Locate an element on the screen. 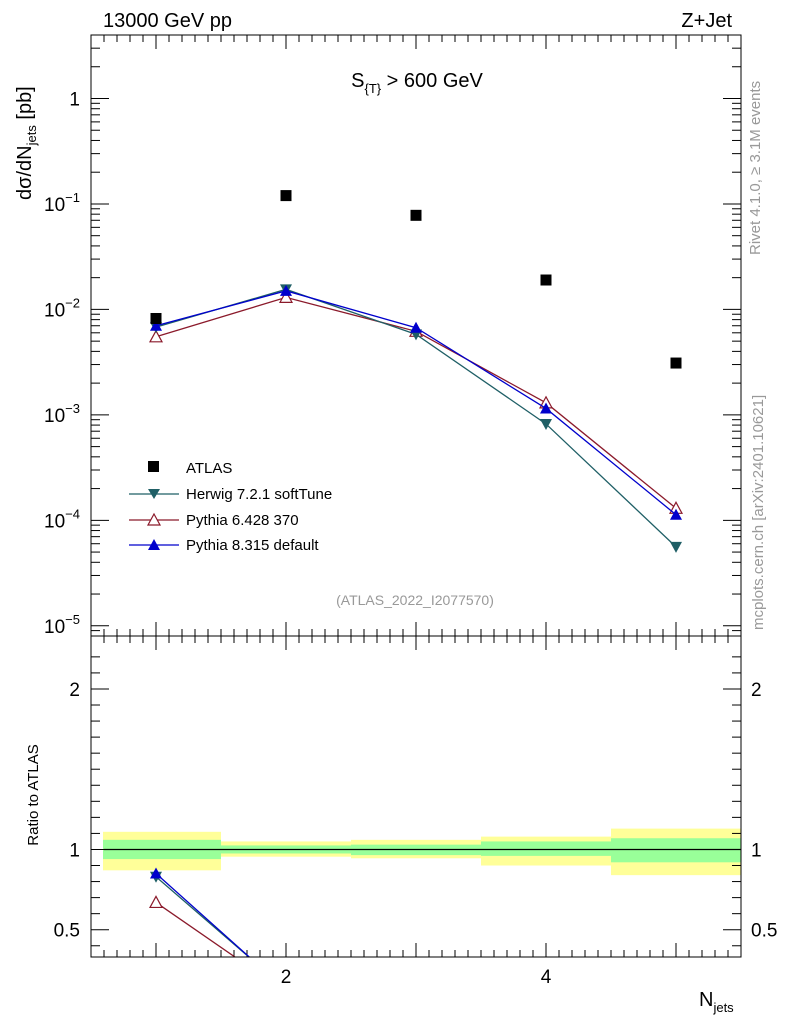  main-ytick-label-base: 1 is located at coordinates (74, 99).